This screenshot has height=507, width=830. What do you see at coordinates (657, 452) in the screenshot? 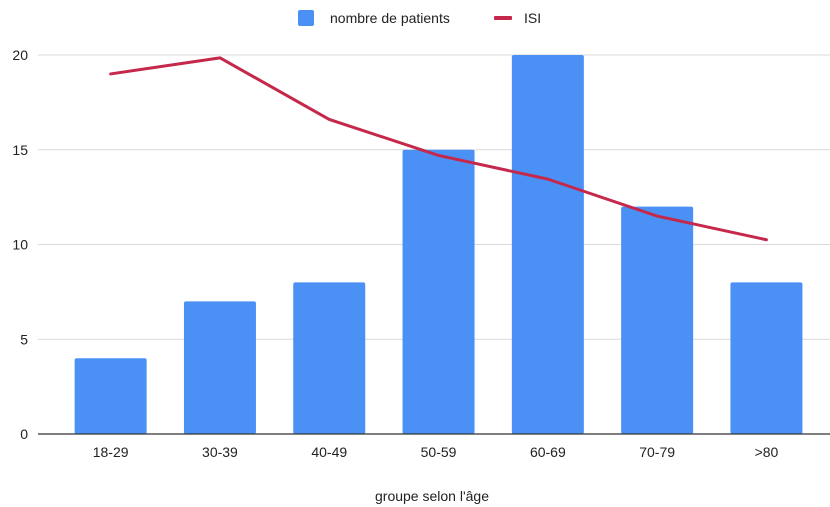
I see `x-tick-label: 70-79` at bounding box center [657, 452].